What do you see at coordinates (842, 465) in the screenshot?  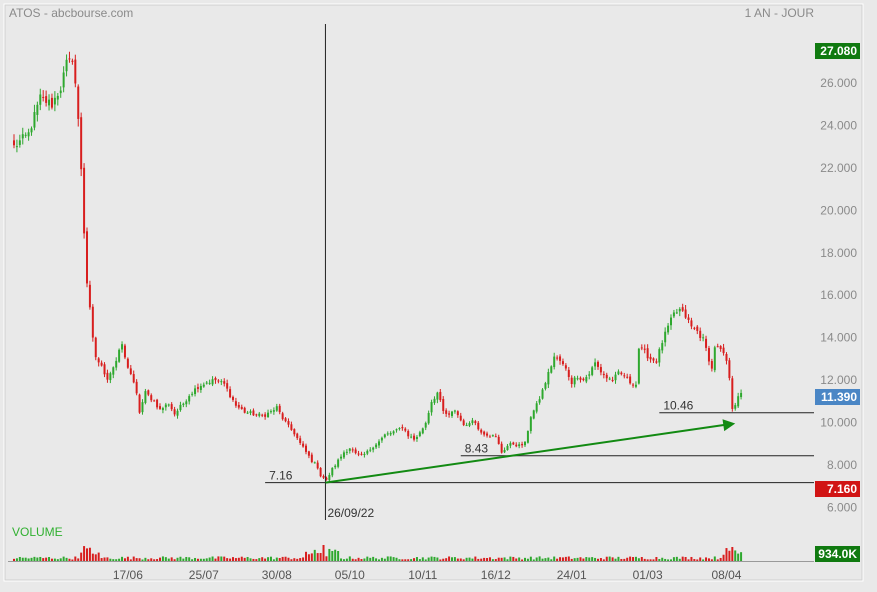 I see `y-tick-label: 8.000` at bounding box center [842, 465].